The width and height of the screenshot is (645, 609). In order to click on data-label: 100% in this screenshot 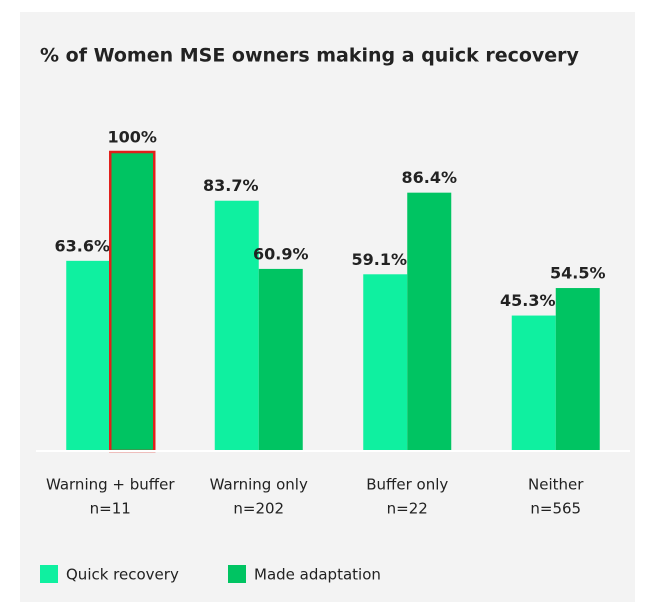, I will do `click(132, 137)`.